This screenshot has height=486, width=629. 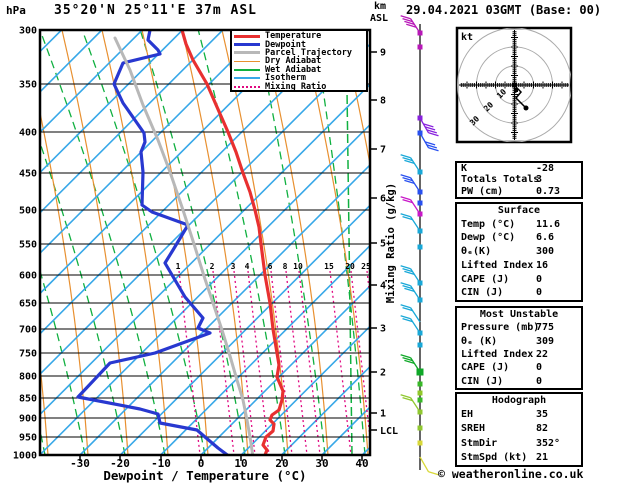 I want to click on index-value: 309, so click(x=545, y=341).